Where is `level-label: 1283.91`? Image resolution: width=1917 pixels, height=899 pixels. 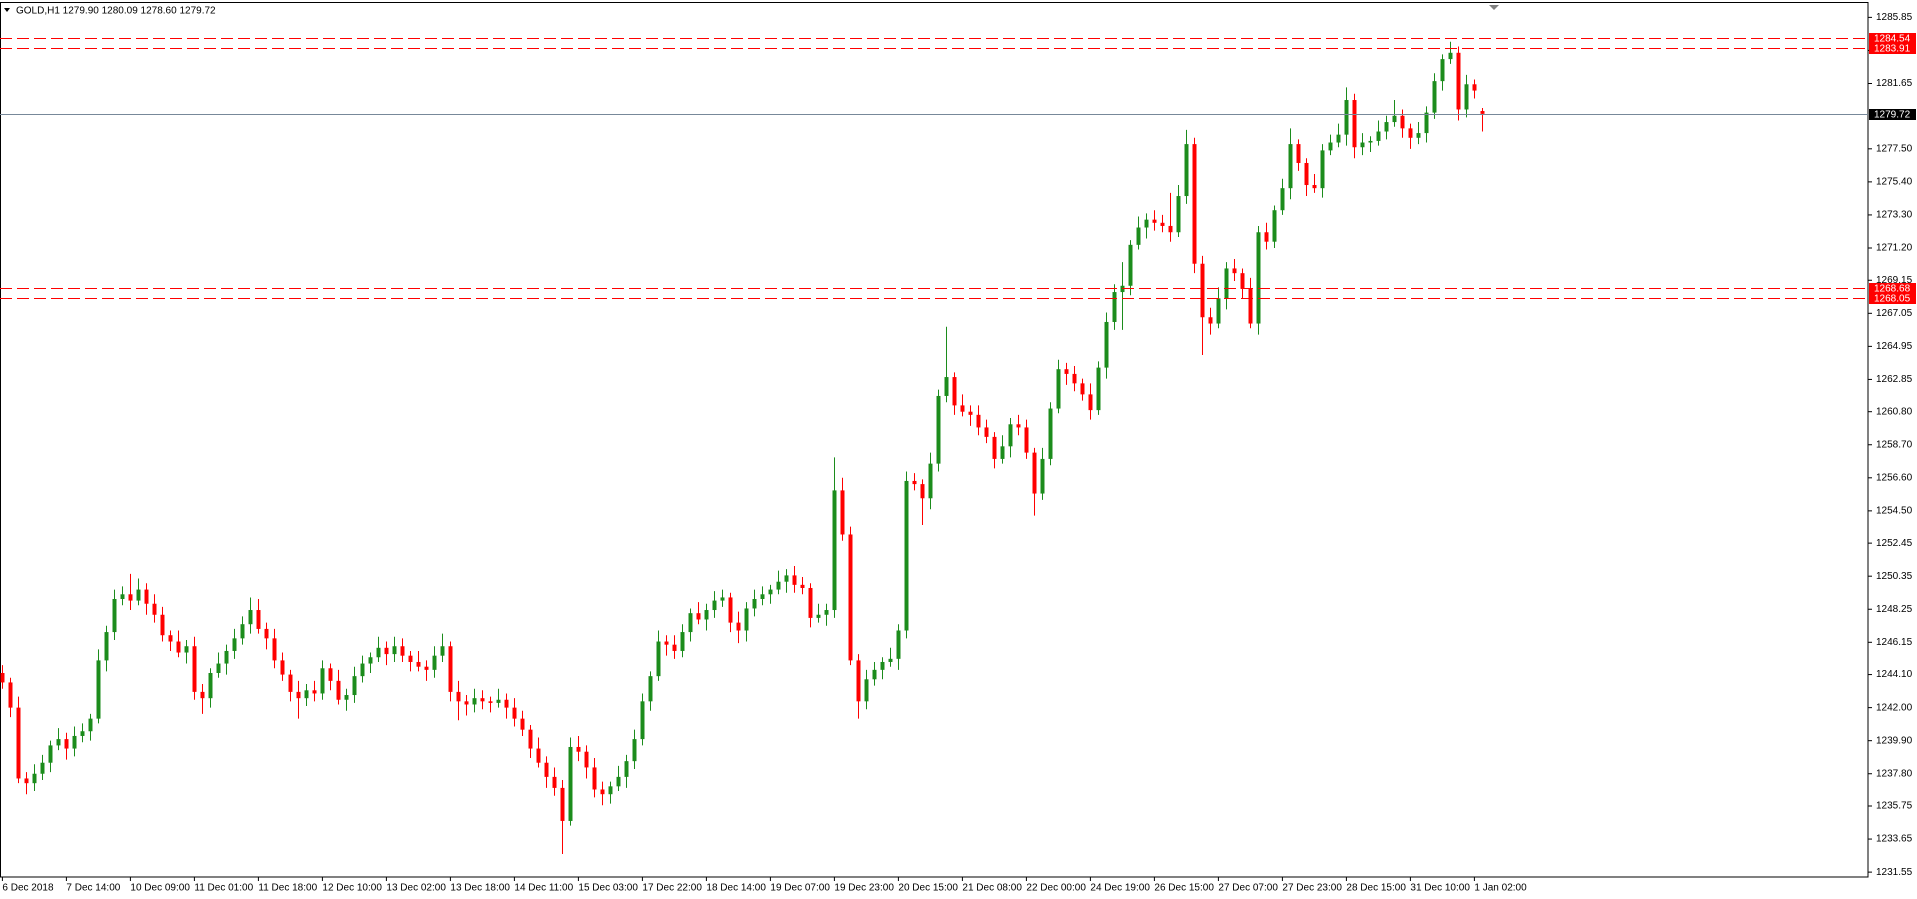 level-label: 1283.91 is located at coordinates (1892, 49).